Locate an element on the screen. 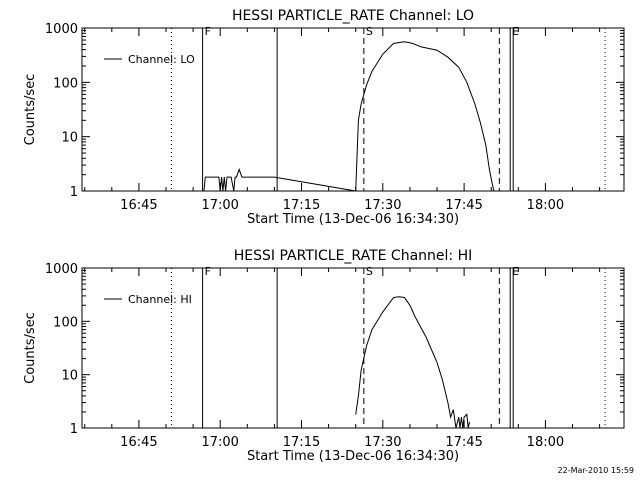  chart-title: HESSI PARTICLE_RATE Channel: HI is located at coordinates (353, 256).